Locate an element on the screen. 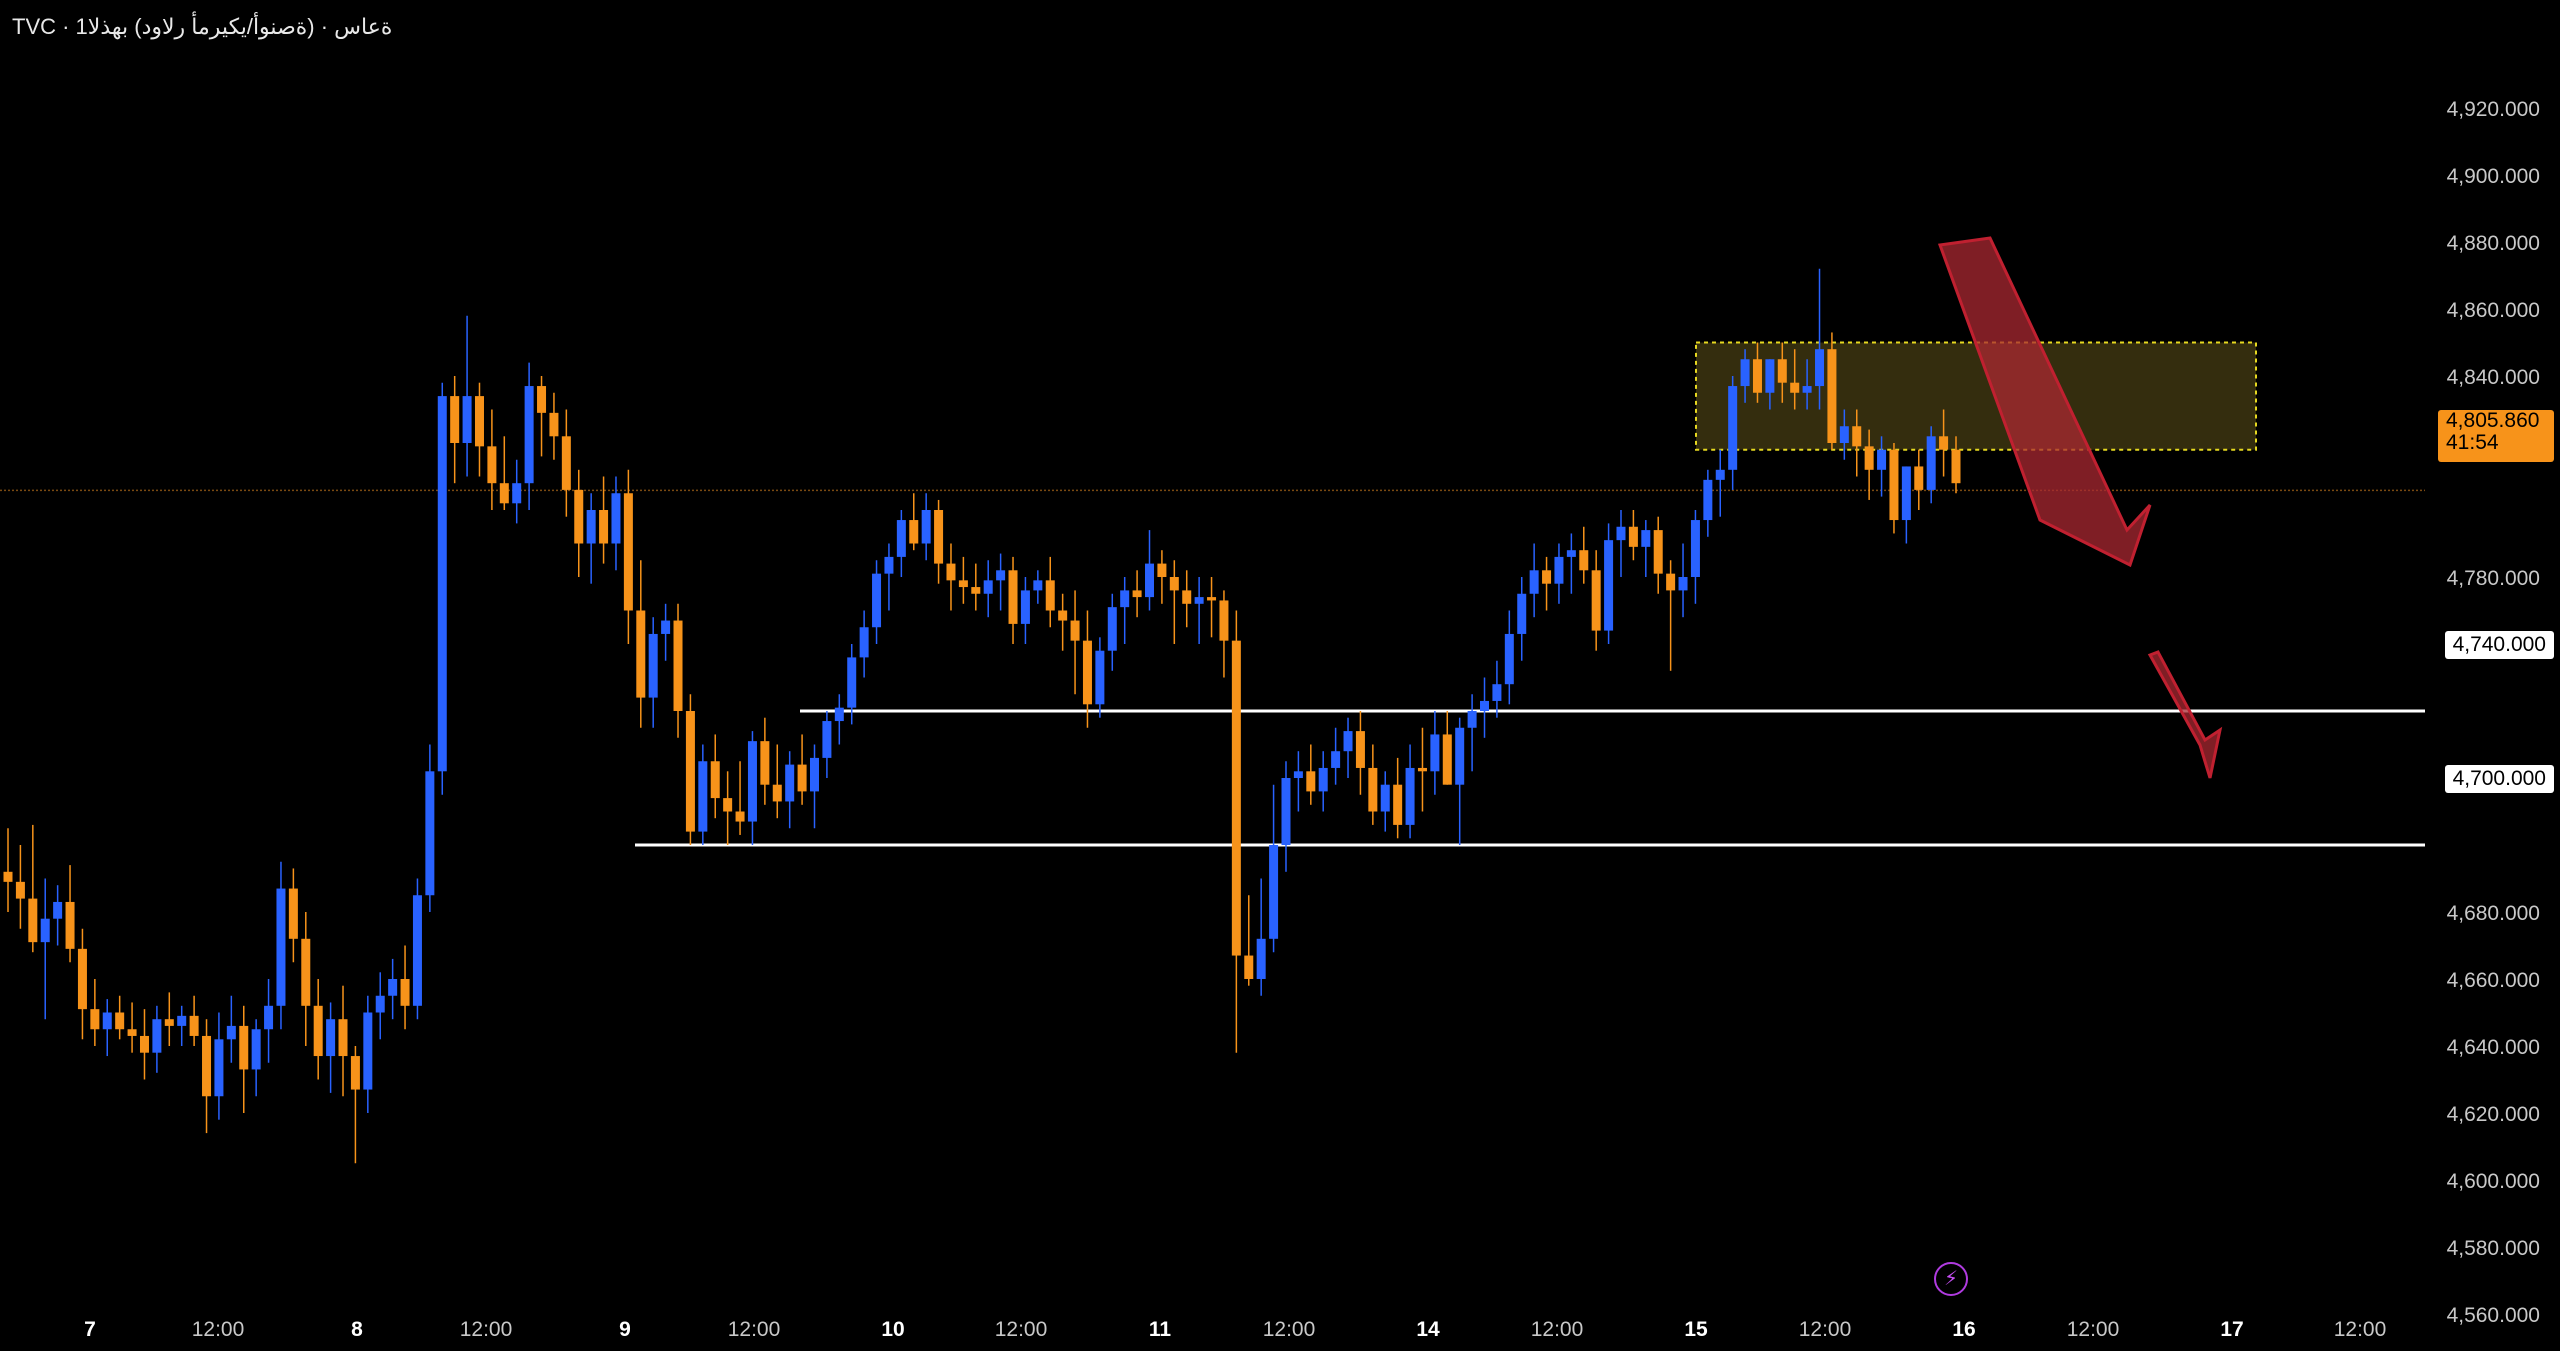 The image size is (2560, 1351). x-tick-label: 7 is located at coordinates (90, 1329).